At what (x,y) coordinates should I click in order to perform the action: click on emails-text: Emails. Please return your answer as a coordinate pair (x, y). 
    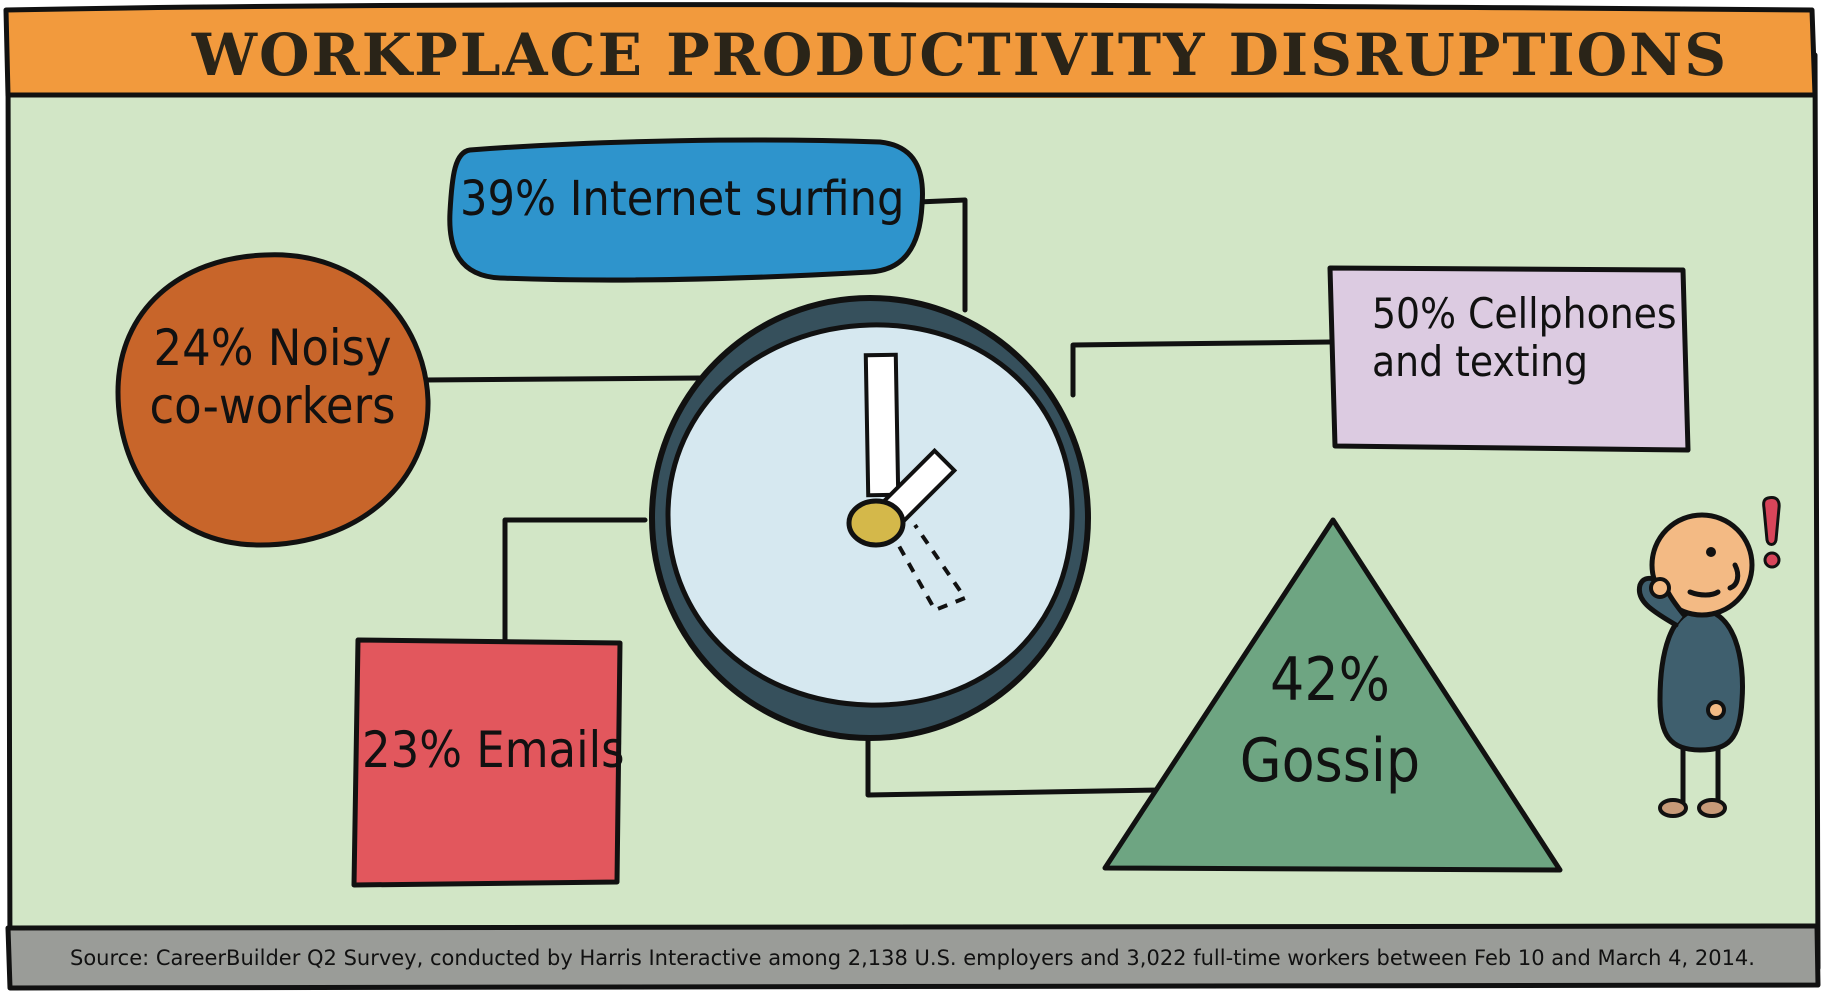
    Looking at the image, I should click on (550, 750).